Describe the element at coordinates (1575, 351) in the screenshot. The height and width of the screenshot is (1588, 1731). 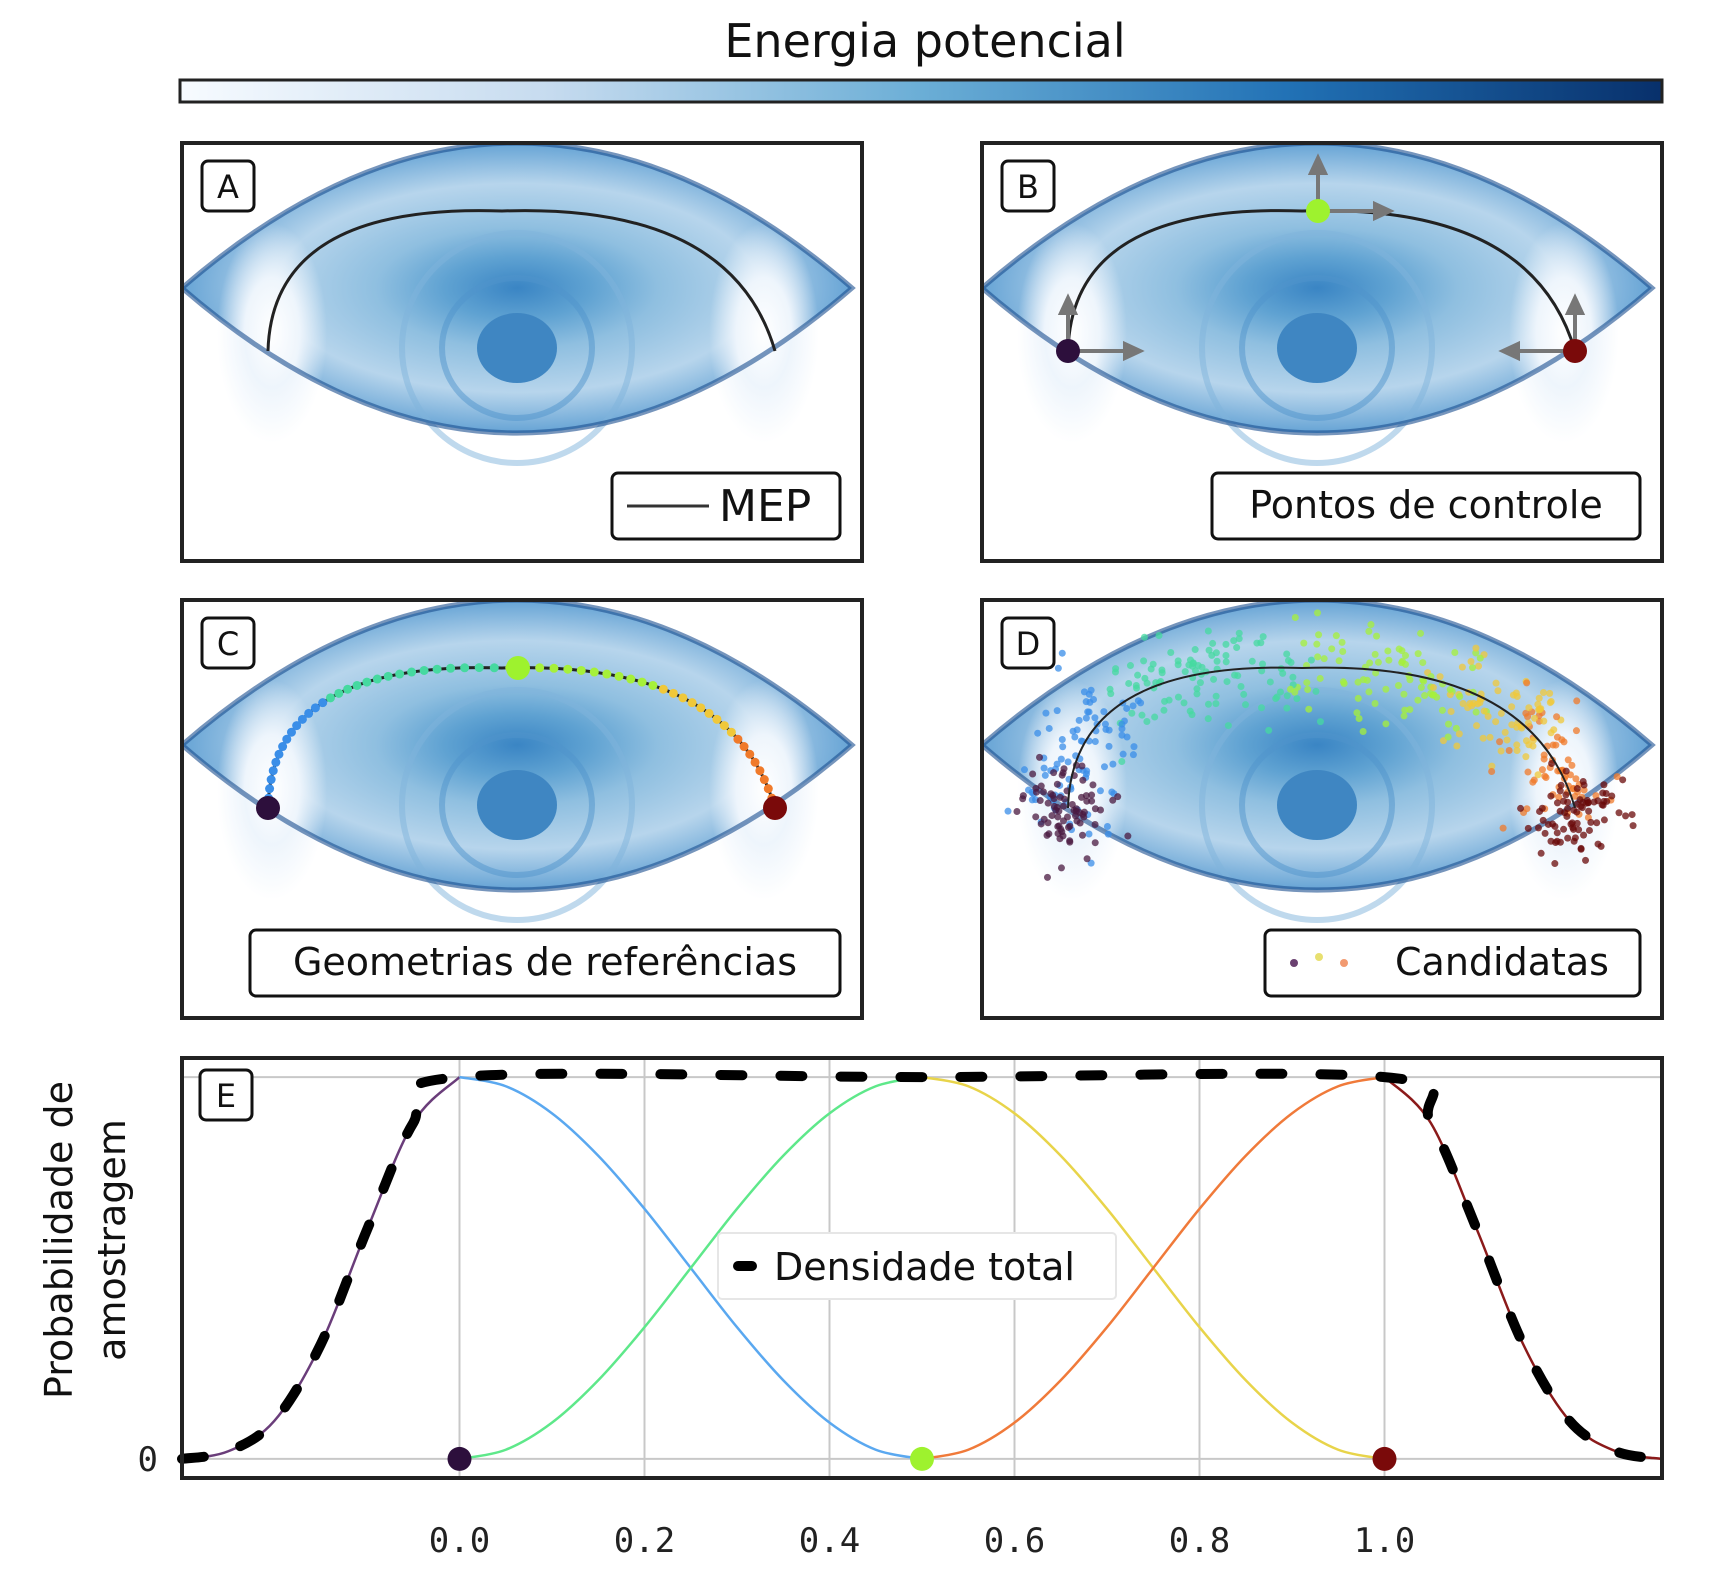
I see `control-point-end` at that location.